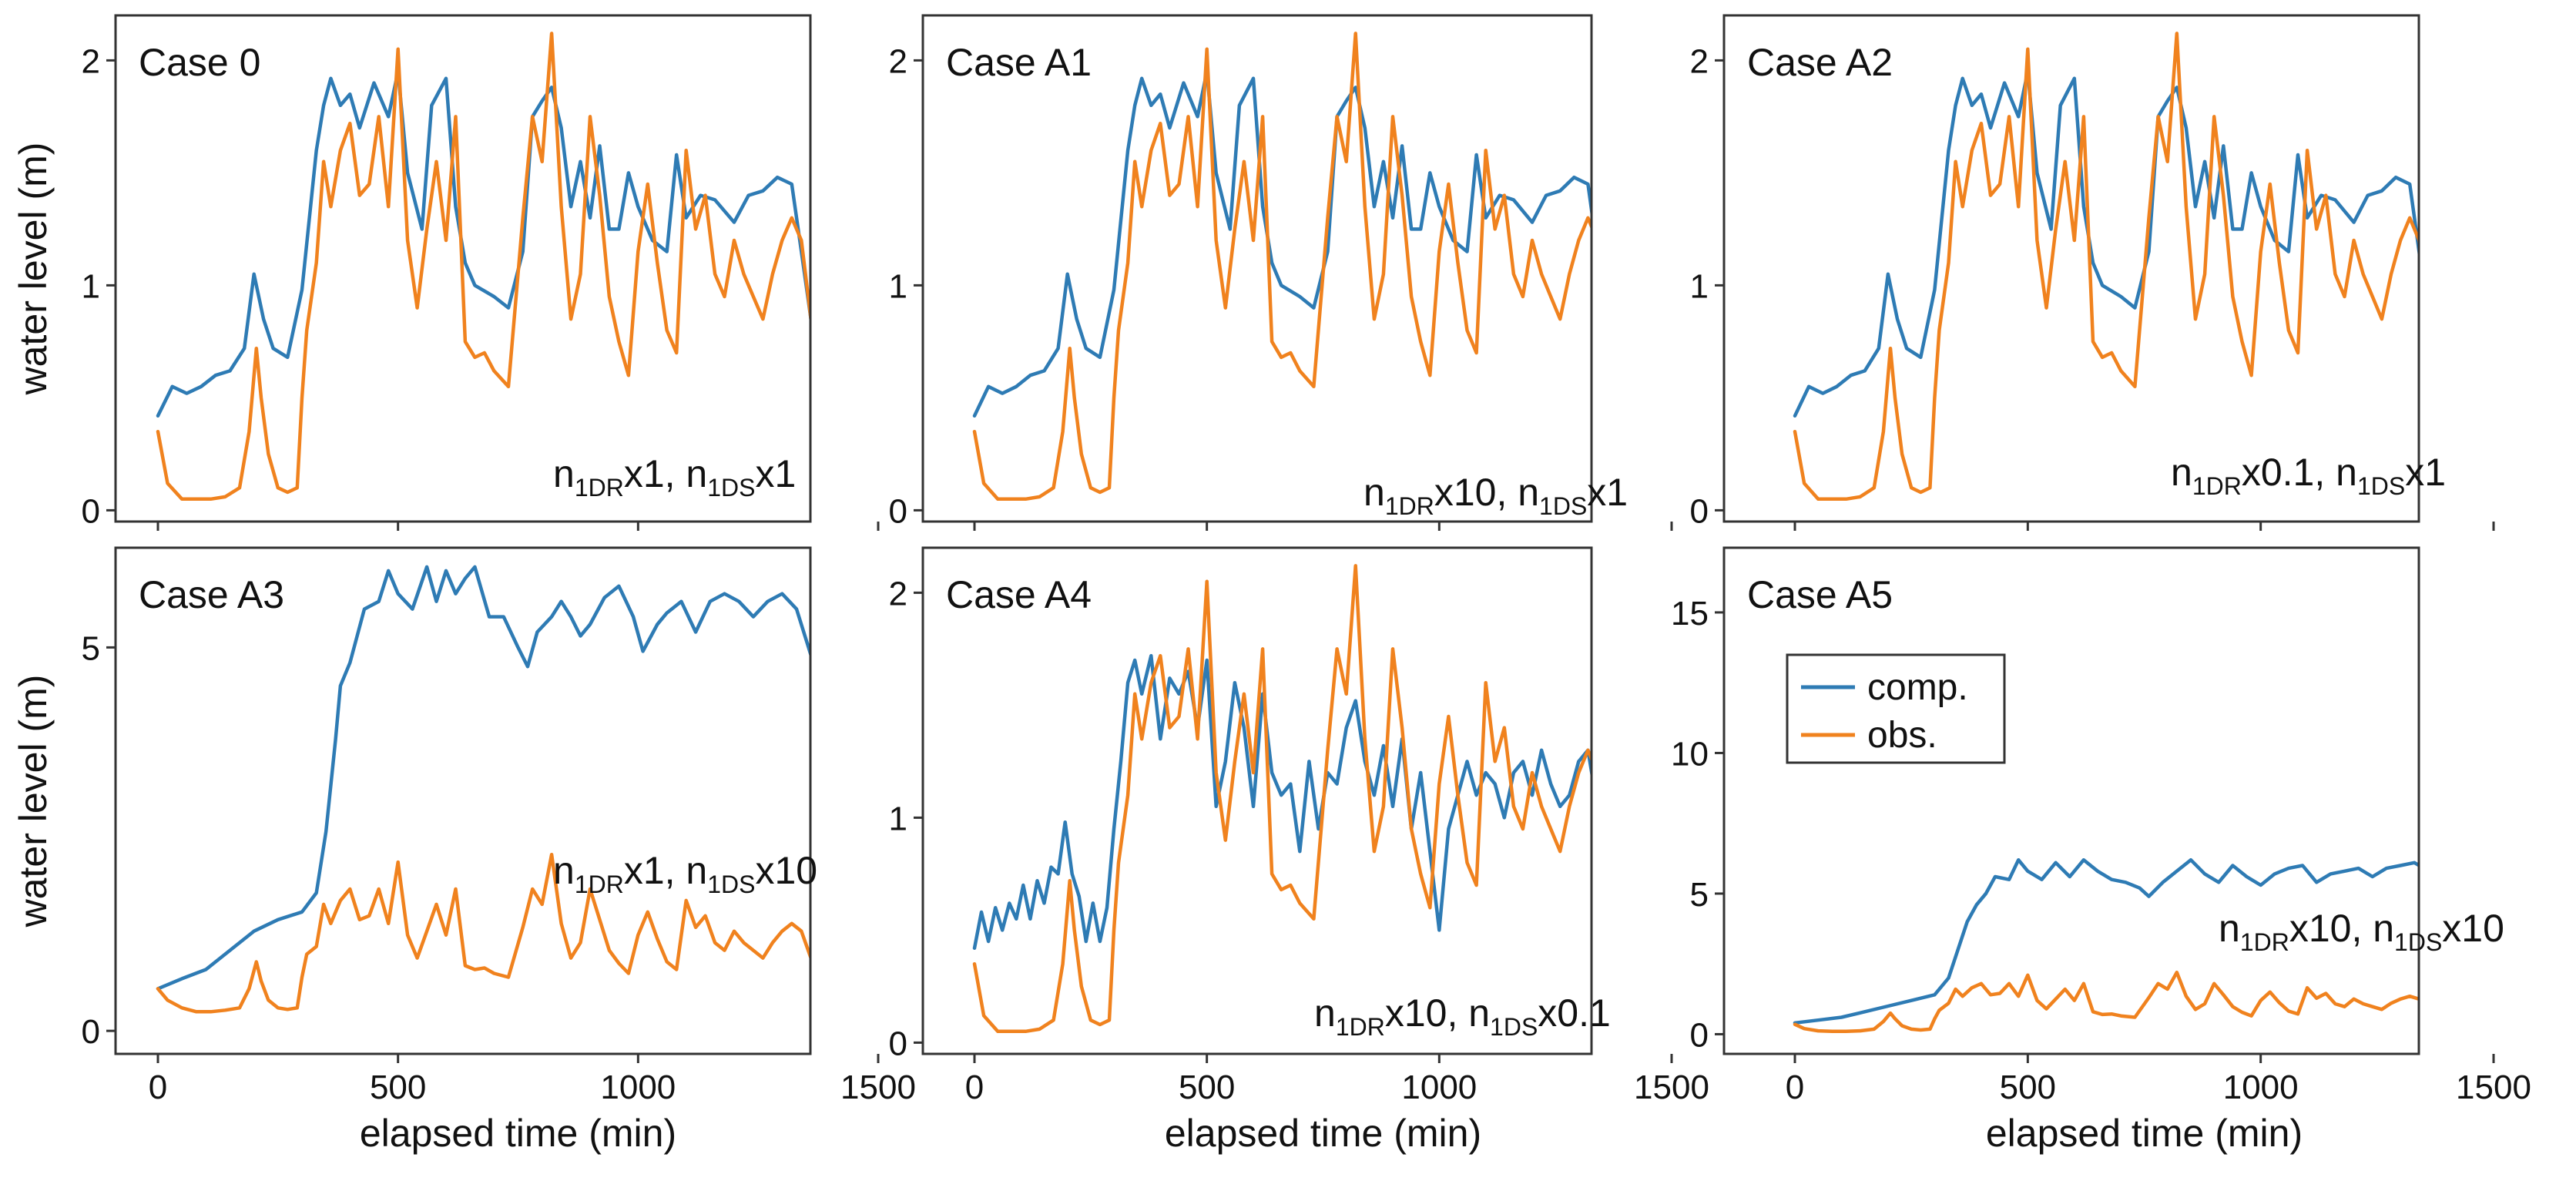 Image resolution: width=2576 pixels, height=1191 pixels. I want to click on roughness-annotation: n1DRx0.1, n1DSx1, so click(2308, 475).